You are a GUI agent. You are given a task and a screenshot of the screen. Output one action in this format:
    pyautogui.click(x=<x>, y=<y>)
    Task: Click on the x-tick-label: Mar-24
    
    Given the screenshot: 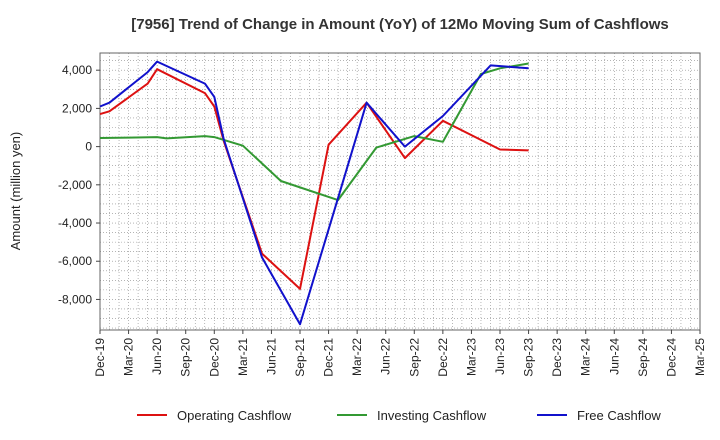 What is the action you would take?
    pyautogui.click(x=586, y=357)
    